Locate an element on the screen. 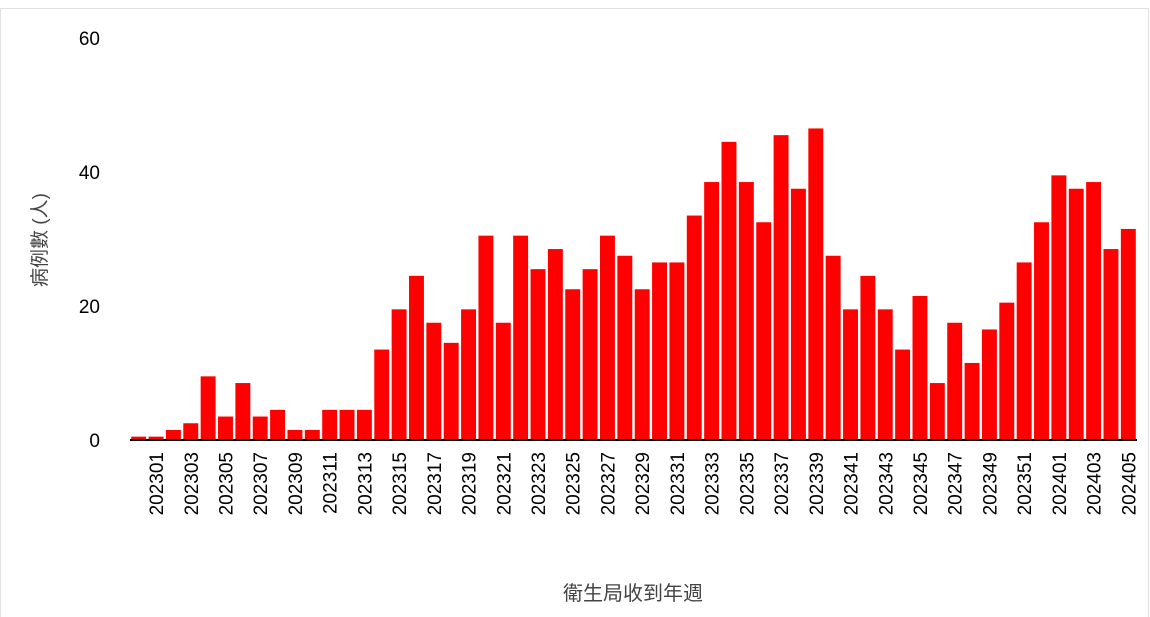  y-tick-label: 60 is located at coordinates (89, 39).